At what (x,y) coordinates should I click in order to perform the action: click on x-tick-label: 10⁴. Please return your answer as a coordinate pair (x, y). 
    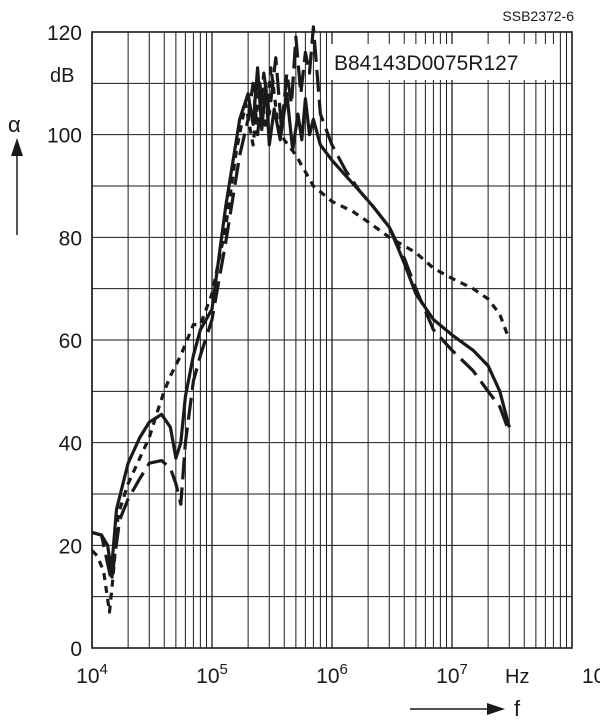
    Looking at the image, I should click on (92, 674).